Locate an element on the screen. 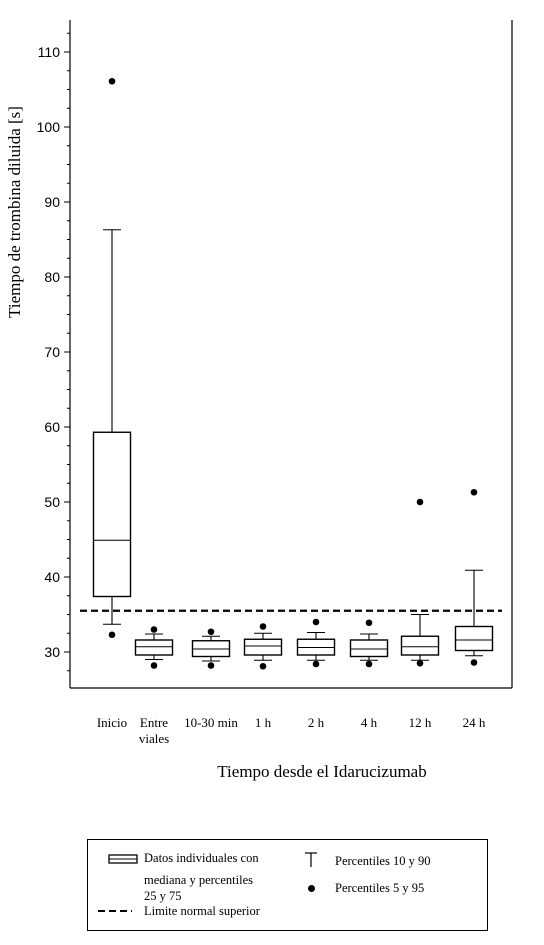 The width and height of the screenshot is (544, 945). x-axis-label: Tiempo desde el Idarucizumab is located at coordinates (321, 771).